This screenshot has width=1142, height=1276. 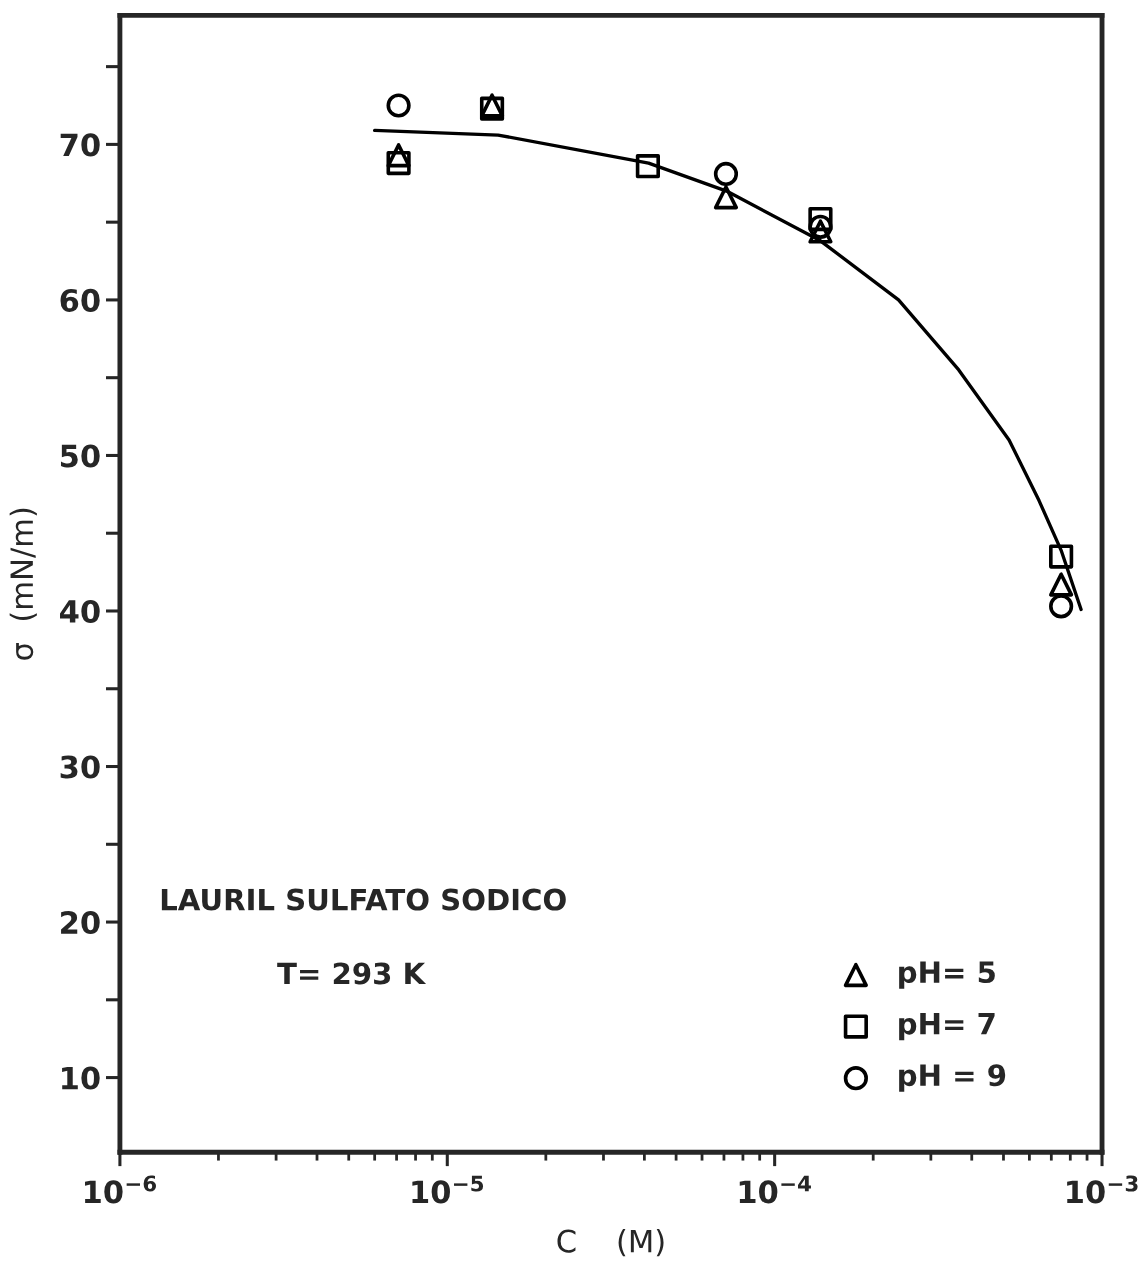 What do you see at coordinates (80, 145) in the screenshot?
I see `y-tick-label: 70` at bounding box center [80, 145].